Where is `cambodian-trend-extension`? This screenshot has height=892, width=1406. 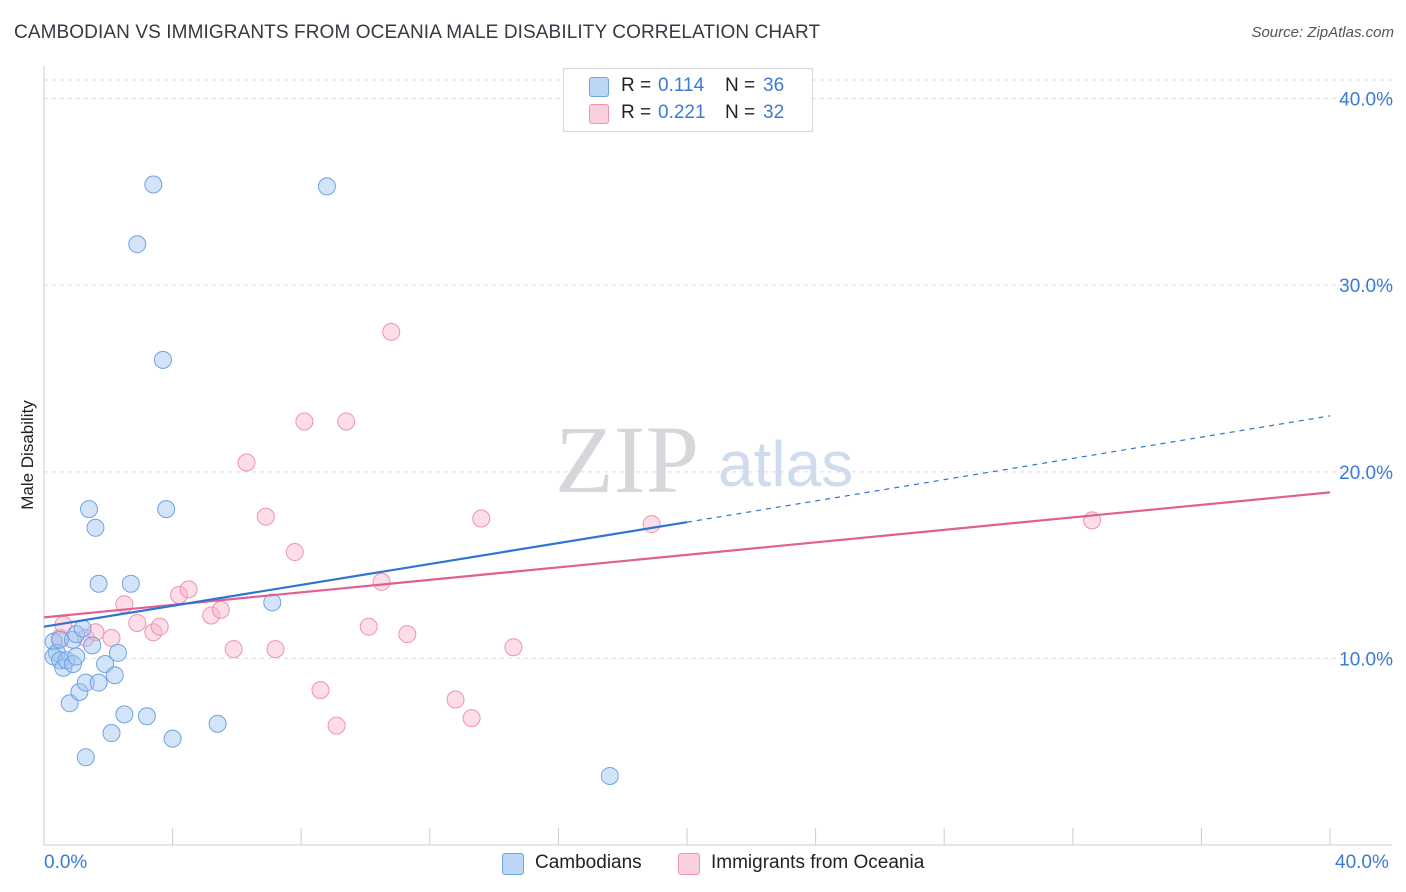 cambodian-trend-extension is located at coordinates (1008, 469).